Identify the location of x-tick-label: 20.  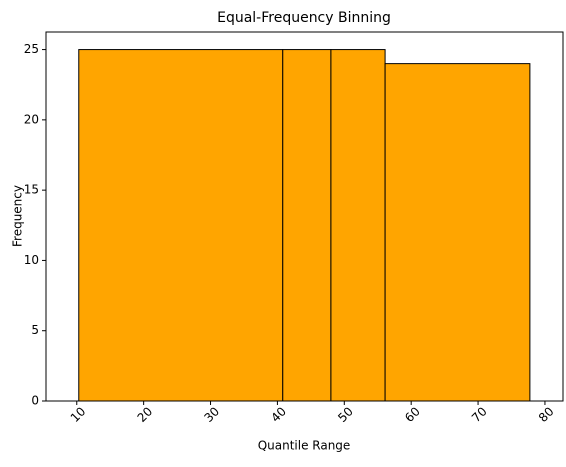
(145, 414).